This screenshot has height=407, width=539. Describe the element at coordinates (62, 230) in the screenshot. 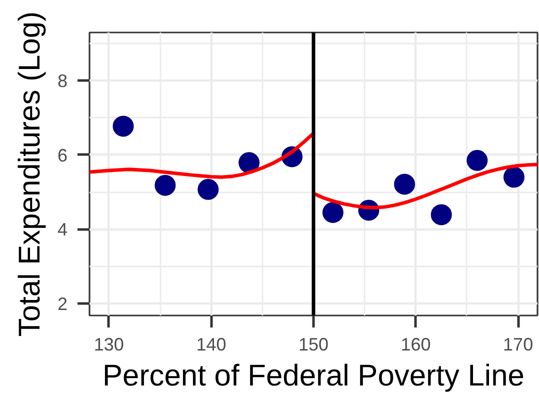

I see `y-tick-label: 4` at that location.